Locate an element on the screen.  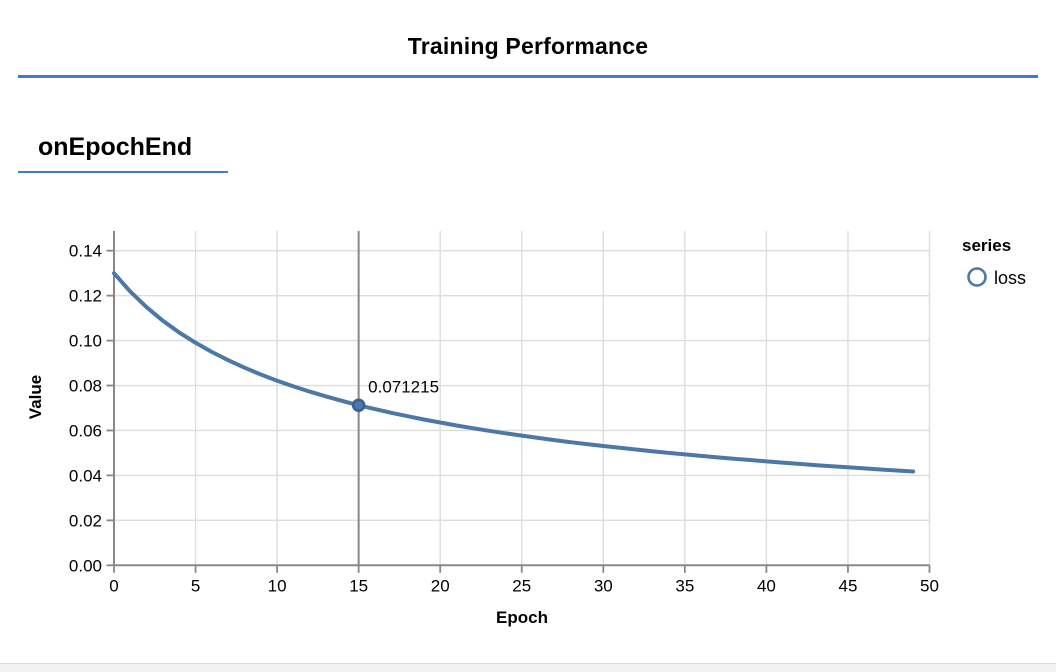
x-axis-tick-labels: 0 5 10 15 20 25 30 35 40 45 50 is located at coordinates (524, 585).